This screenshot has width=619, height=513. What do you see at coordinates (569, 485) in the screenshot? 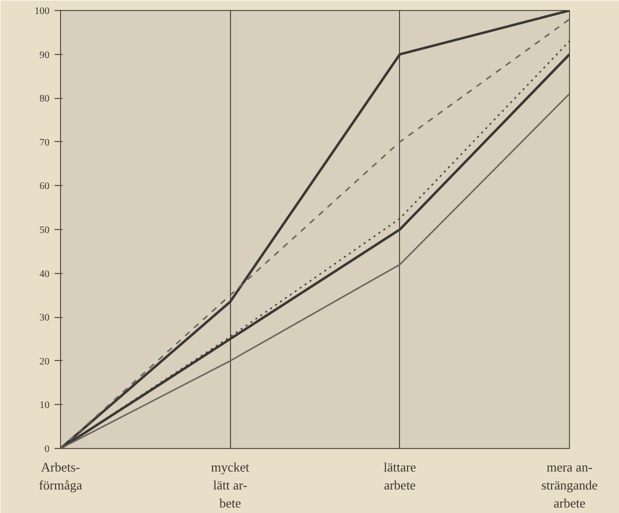
I see `x-tick-label: mera an- strängande arbete` at bounding box center [569, 485].